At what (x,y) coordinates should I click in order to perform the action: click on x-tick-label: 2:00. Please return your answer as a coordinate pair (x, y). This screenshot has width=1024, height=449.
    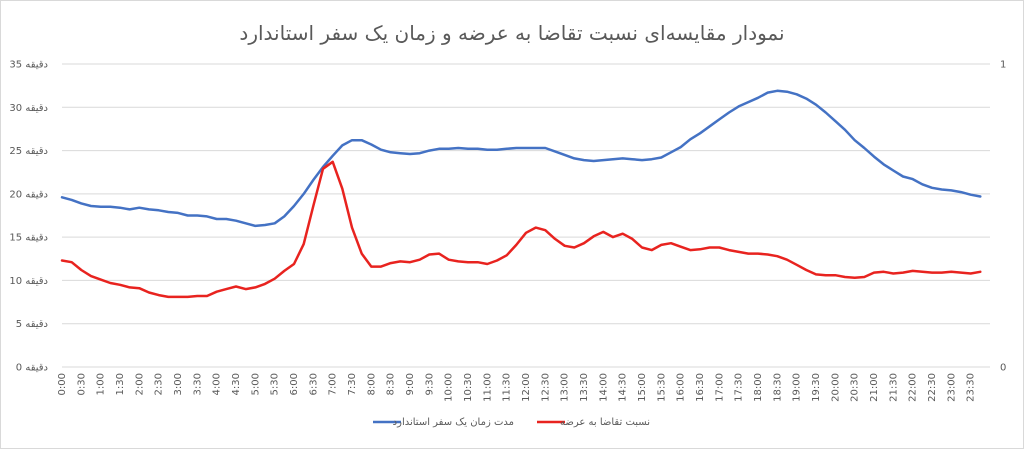
    Looking at the image, I should click on (139, 384).